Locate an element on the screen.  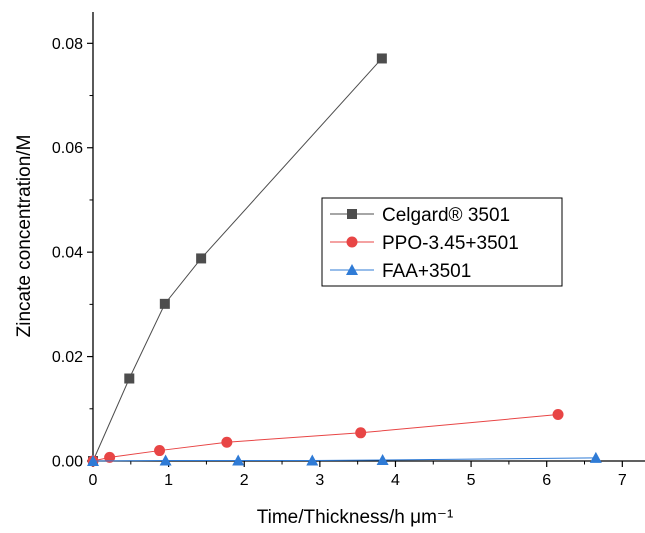
legend-label-3: FAA+3501 is located at coordinates (426, 271).